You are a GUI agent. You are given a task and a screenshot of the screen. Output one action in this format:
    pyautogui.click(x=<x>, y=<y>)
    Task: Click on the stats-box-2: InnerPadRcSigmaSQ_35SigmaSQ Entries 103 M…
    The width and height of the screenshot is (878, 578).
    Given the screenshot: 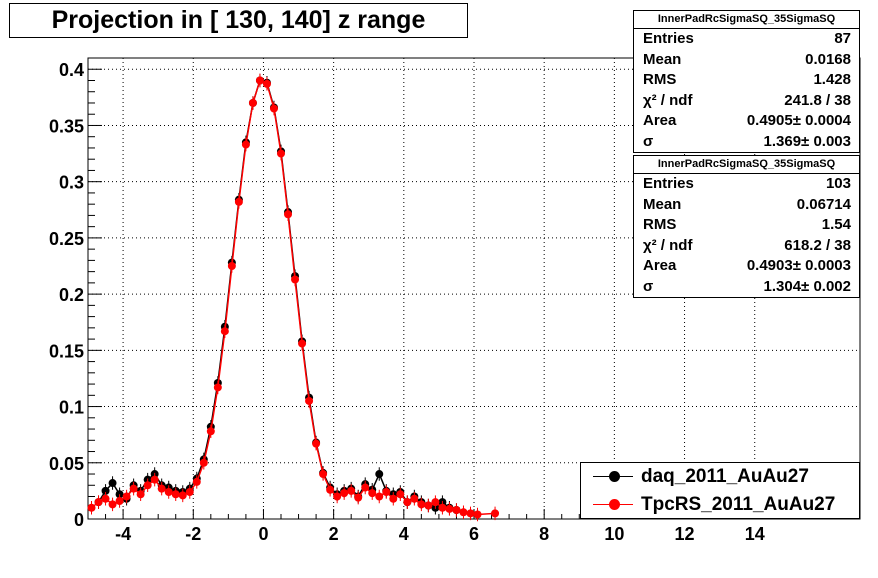 What is the action you would take?
    pyautogui.click(x=746, y=226)
    